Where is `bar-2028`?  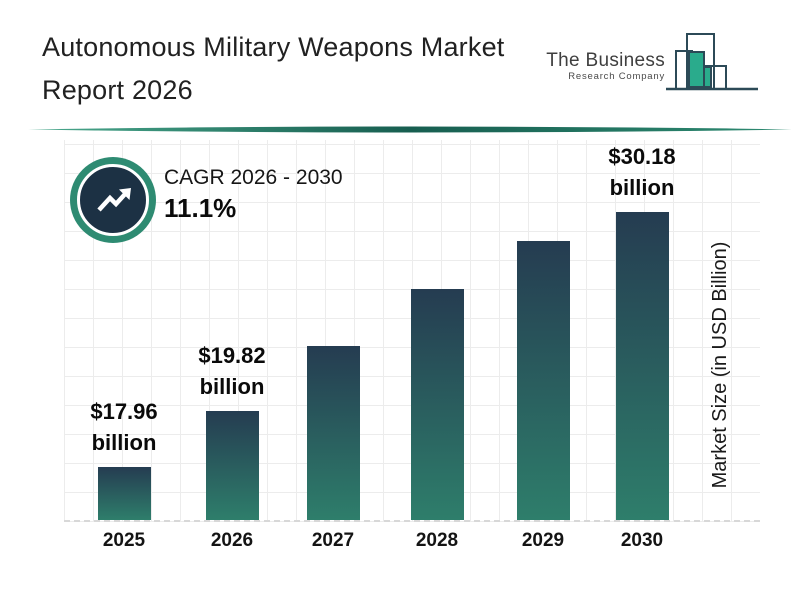
bar-2028 is located at coordinates (437, 404).